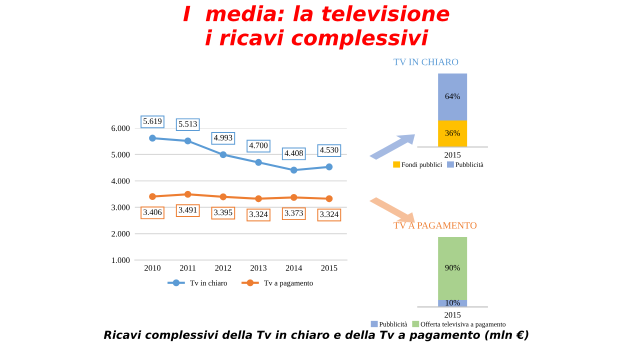 This screenshot has width=633, height=350. Describe the element at coordinates (153, 121) in the screenshot. I see `data-label: 5.619` at that location.